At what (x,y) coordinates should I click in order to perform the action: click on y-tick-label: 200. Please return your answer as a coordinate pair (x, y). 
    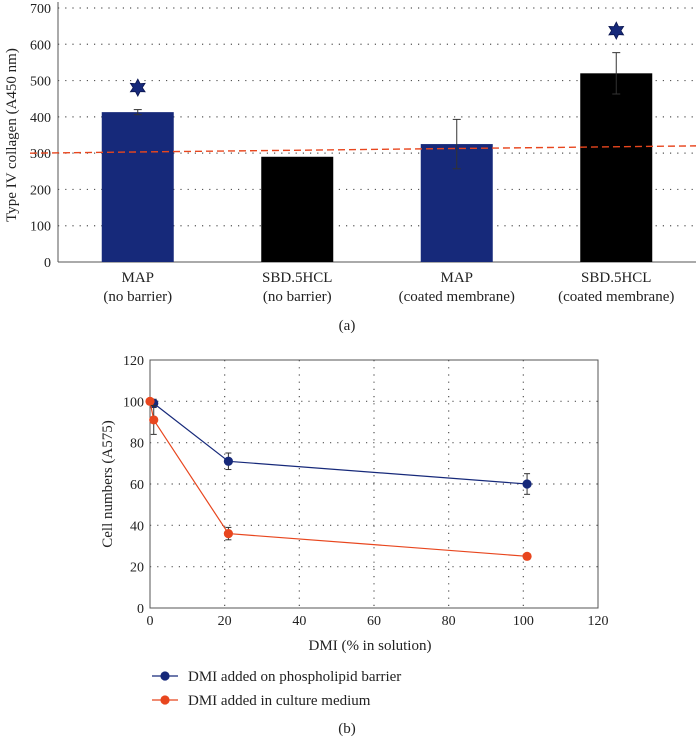
    Looking at the image, I should click on (40, 190).